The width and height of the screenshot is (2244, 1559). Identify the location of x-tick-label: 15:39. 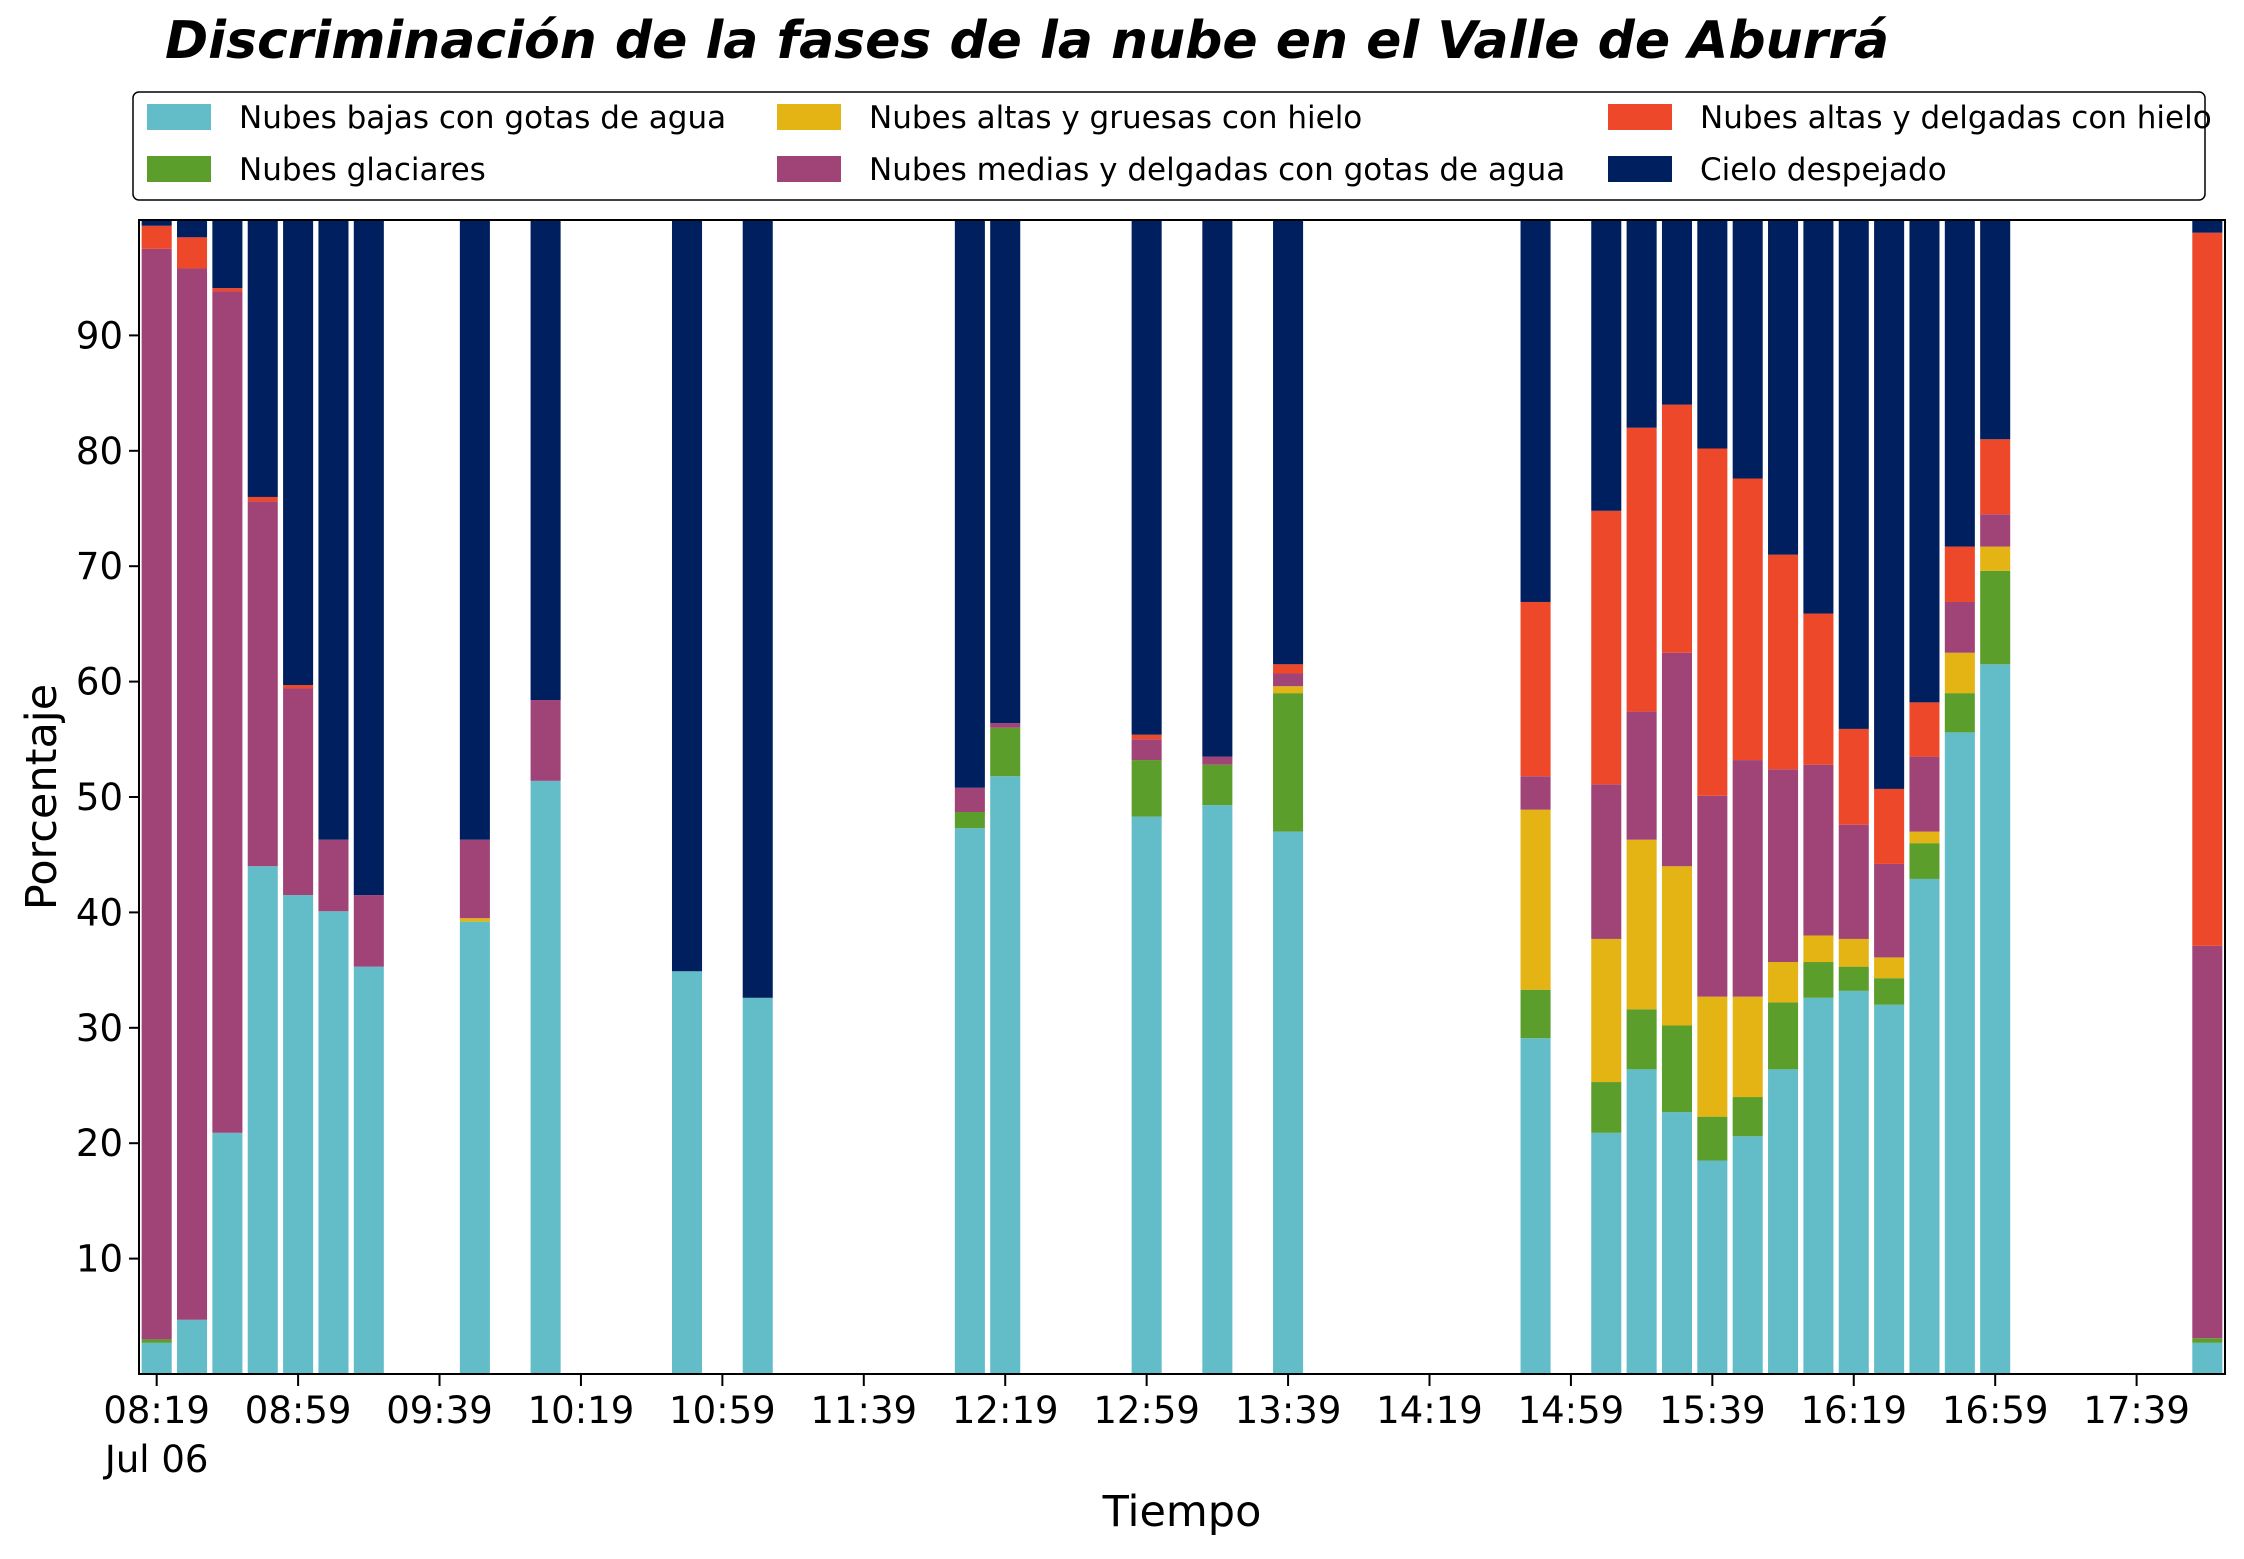
(1712, 1410).